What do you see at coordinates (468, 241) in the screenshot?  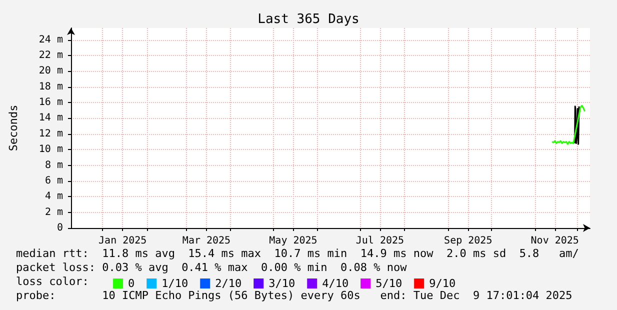 I see `x-tick-label: Sep 2025` at bounding box center [468, 241].